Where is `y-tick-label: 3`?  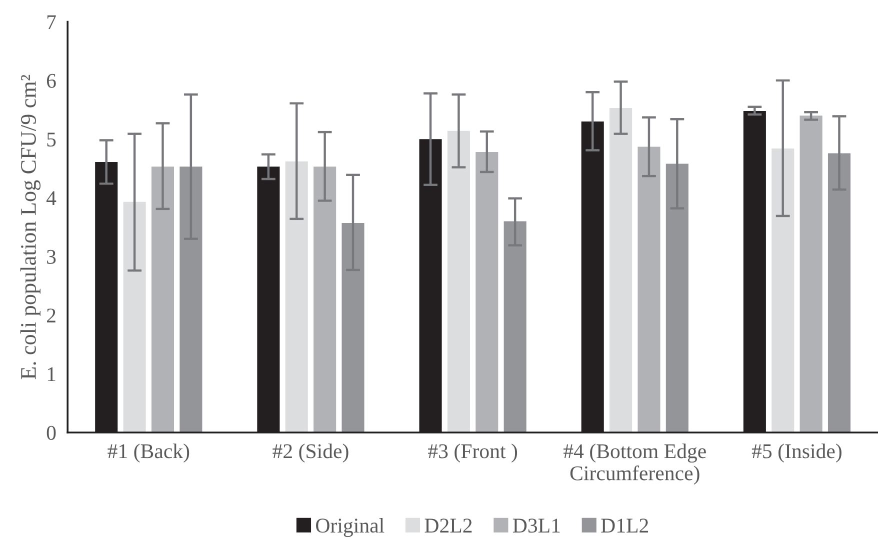
y-tick-label: 3 is located at coordinates (51, 257).